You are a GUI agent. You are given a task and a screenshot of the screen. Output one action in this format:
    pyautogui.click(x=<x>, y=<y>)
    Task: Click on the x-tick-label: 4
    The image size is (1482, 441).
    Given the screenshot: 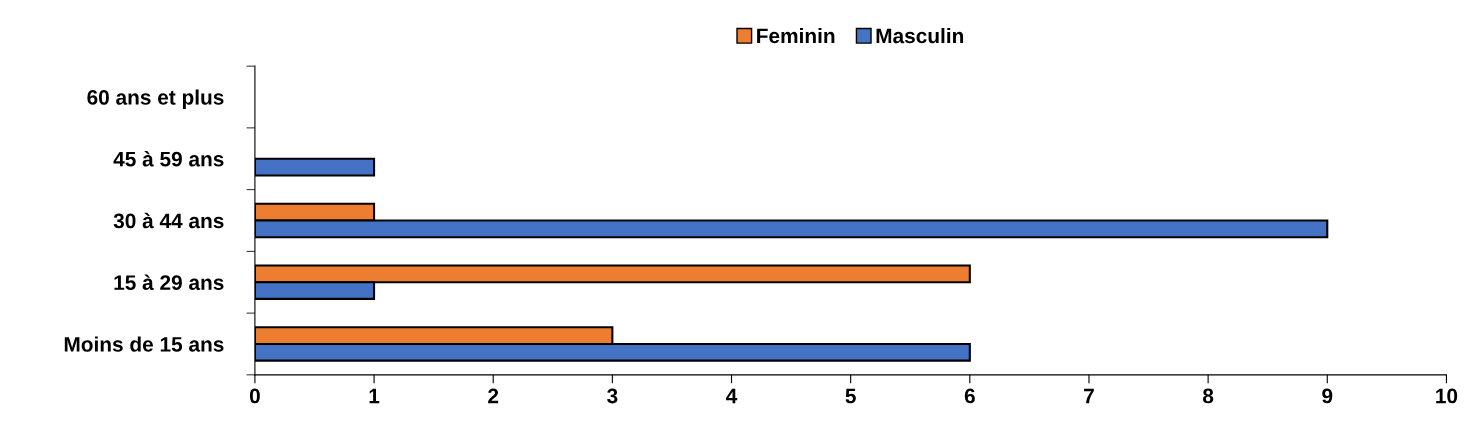 What is the action you would take?
    pyautogui.click(x=732, y=396)
    